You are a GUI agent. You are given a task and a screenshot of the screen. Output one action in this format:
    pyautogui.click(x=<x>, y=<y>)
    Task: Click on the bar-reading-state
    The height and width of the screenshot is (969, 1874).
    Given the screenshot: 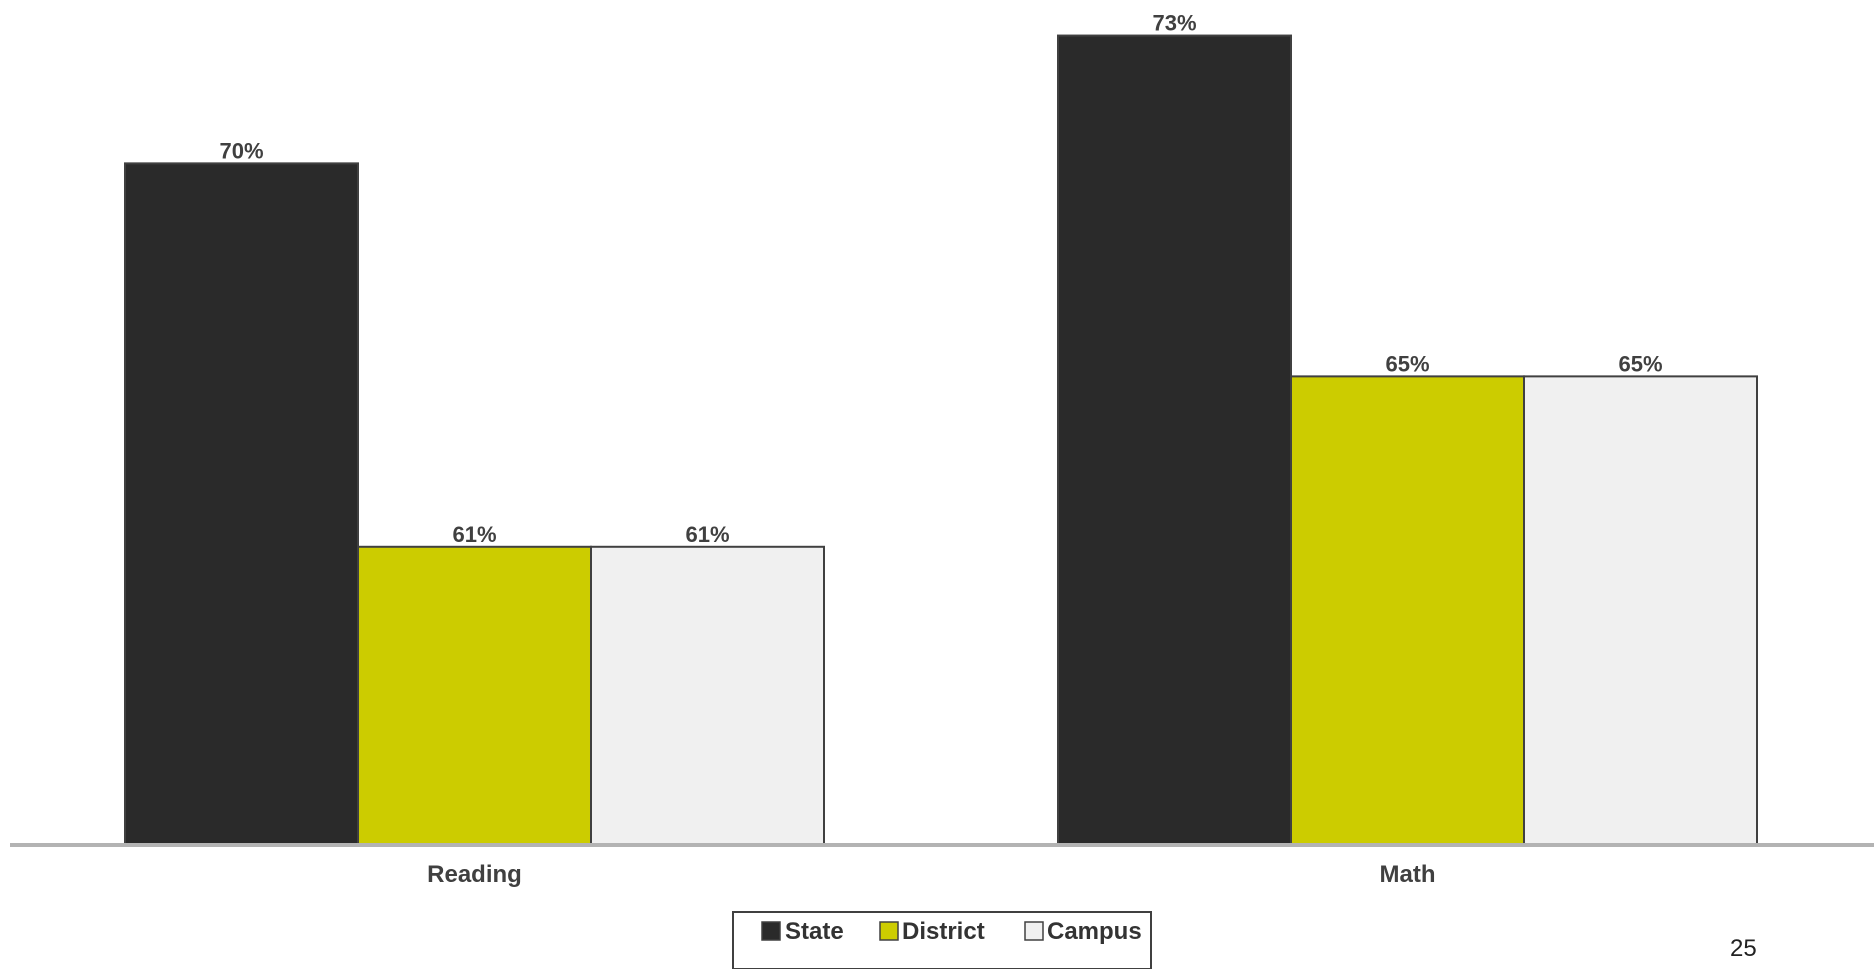 What is the action you would take?
    pyautogui.click(x=241, y=504)
    